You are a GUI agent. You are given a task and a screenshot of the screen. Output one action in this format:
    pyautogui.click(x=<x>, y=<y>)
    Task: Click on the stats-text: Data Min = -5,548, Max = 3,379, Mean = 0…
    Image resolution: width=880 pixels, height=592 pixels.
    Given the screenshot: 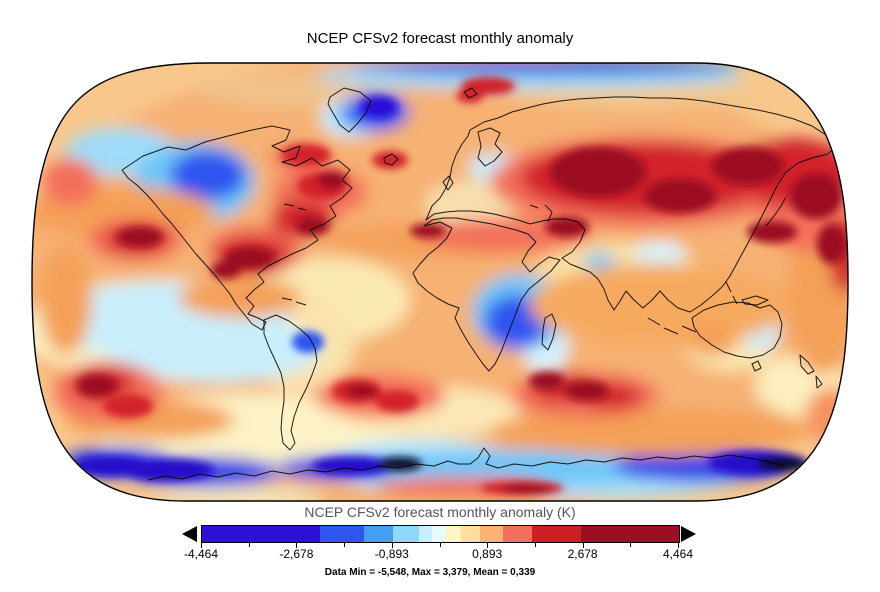 What is the action you would take?
    pyautogui.click(x=430, y=572)
    